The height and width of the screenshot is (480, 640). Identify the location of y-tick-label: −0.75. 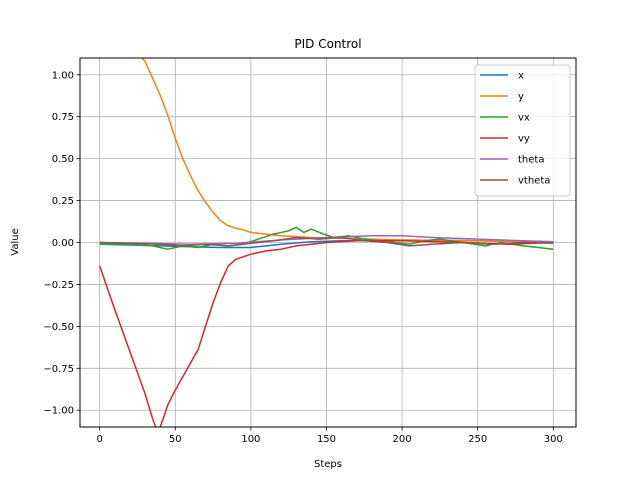
(58, 369).